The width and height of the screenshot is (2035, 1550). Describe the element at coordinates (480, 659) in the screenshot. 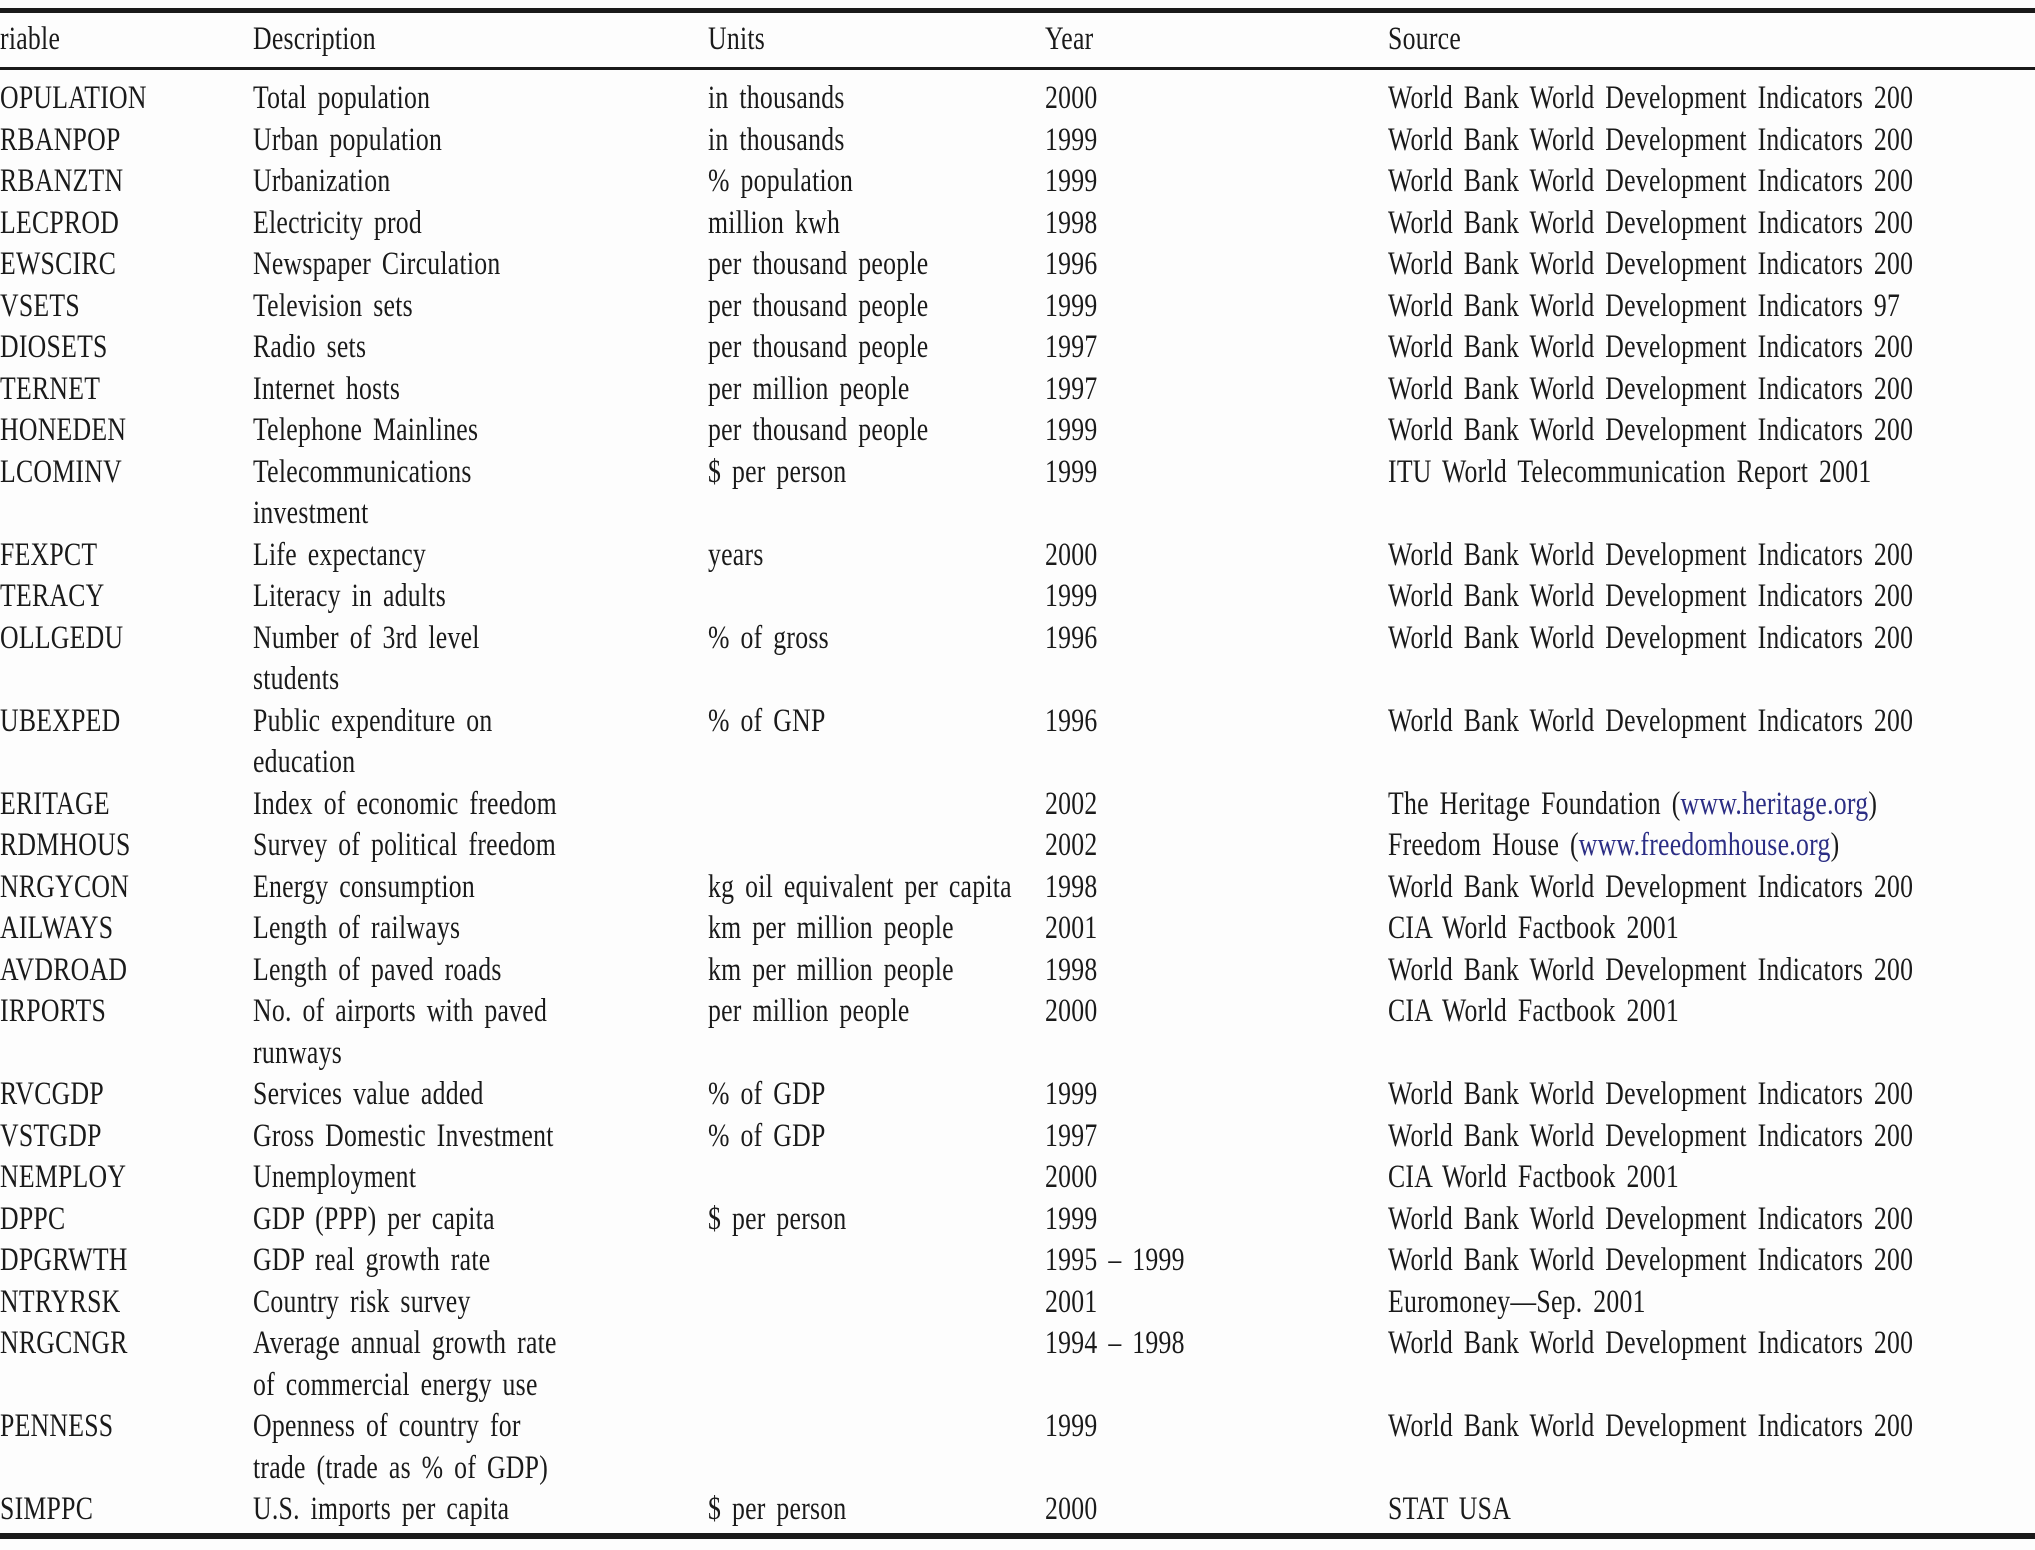

I see `description-cell: Number of 3rd level students` at that location.